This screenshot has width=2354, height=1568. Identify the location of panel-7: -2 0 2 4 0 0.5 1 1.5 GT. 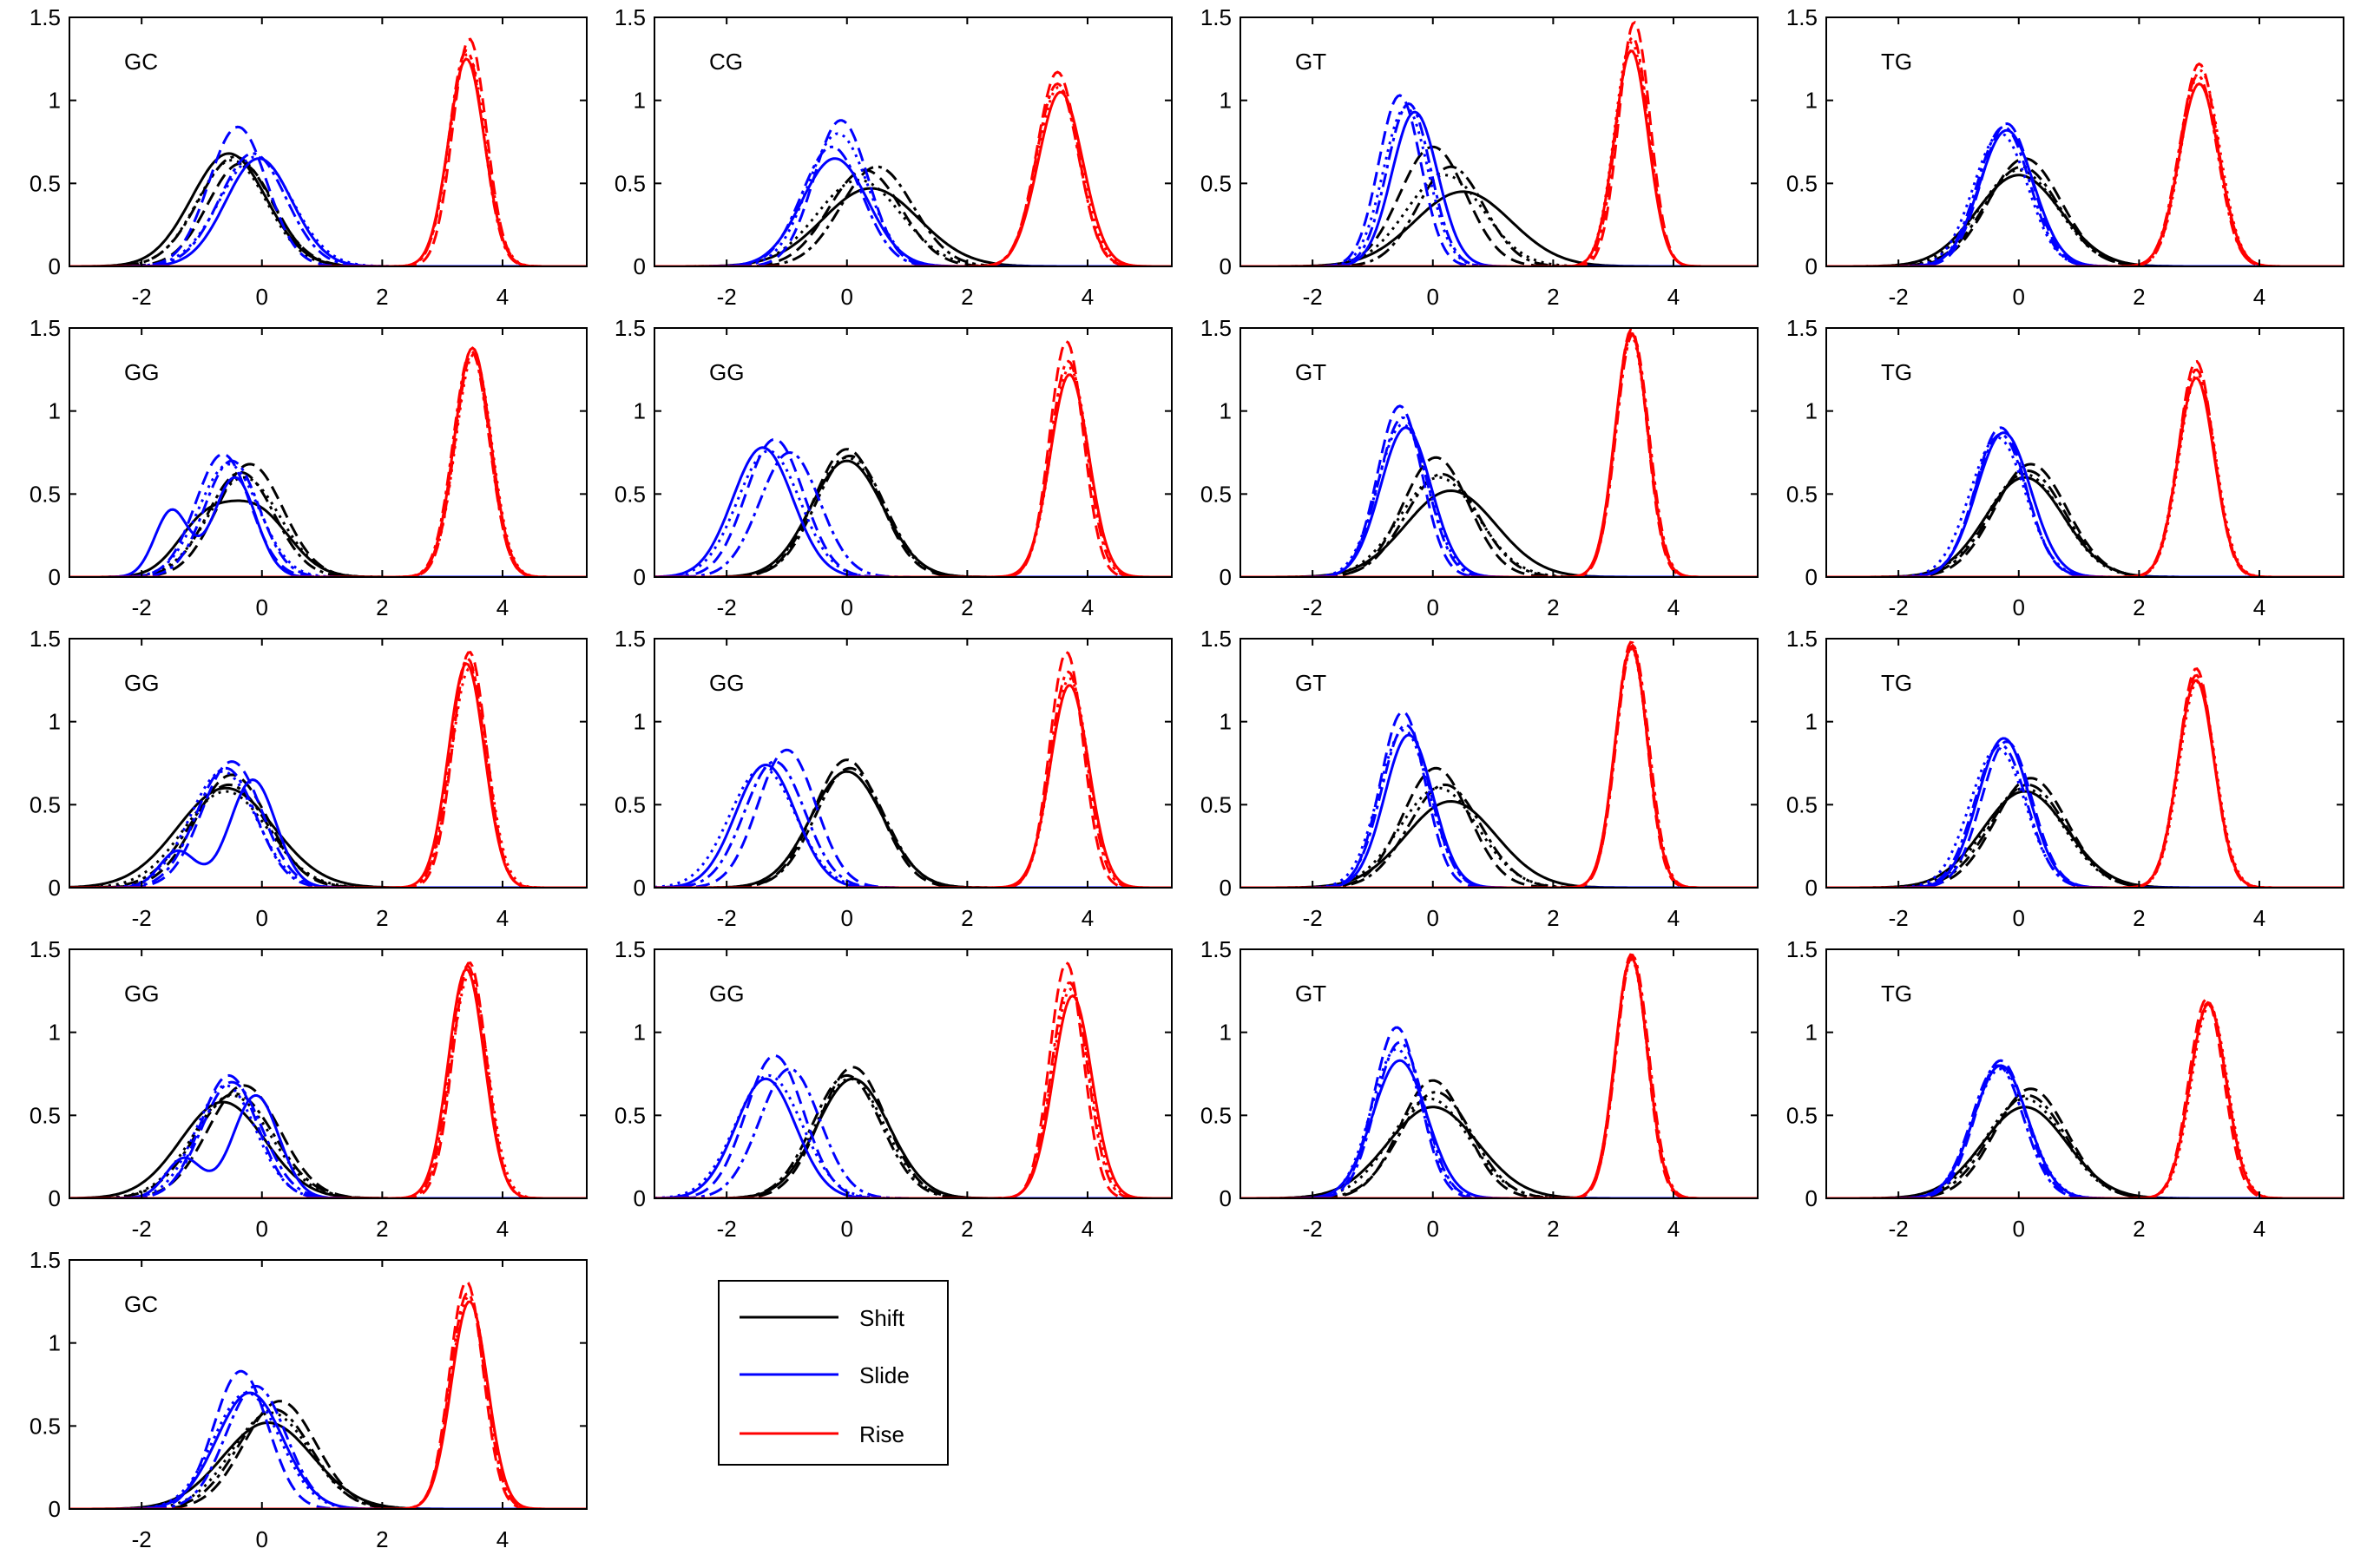
(1479, 467).